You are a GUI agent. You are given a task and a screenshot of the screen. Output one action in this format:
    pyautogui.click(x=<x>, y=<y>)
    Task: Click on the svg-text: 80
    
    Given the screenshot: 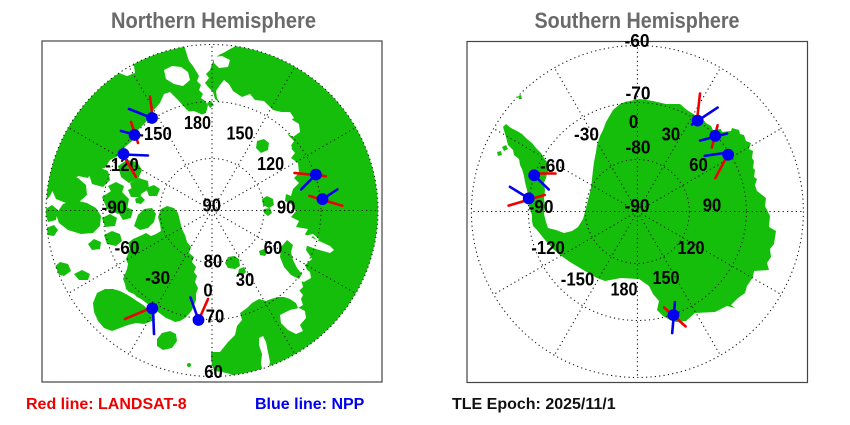 What is the action you would take?
    pyautogui.click(x=213, y=262)
    